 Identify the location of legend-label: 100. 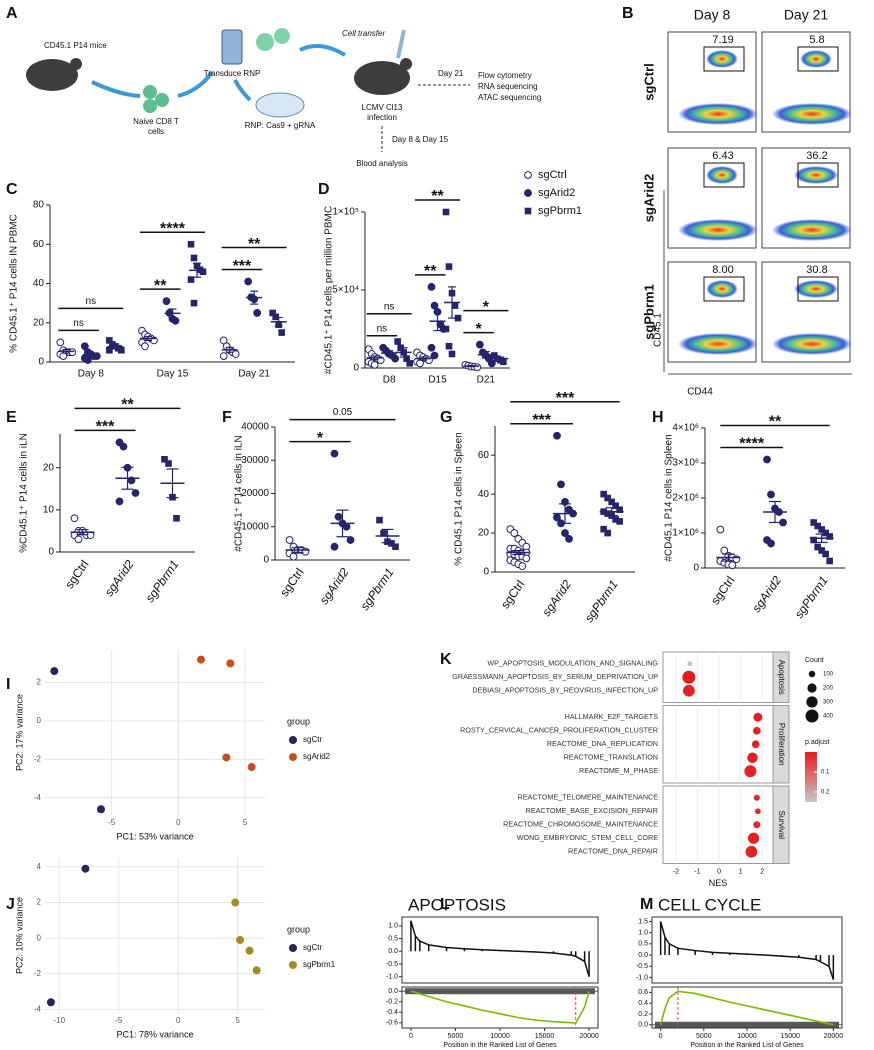
(828, 675).